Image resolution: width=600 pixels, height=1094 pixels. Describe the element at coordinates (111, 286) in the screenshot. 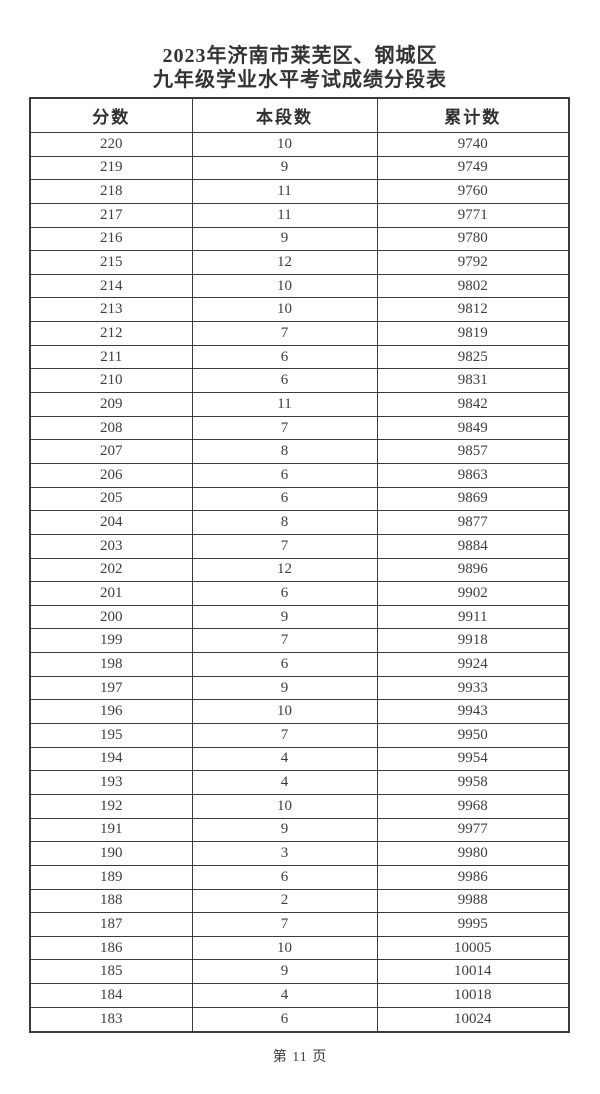

I see `cell-score: 214` at that location.